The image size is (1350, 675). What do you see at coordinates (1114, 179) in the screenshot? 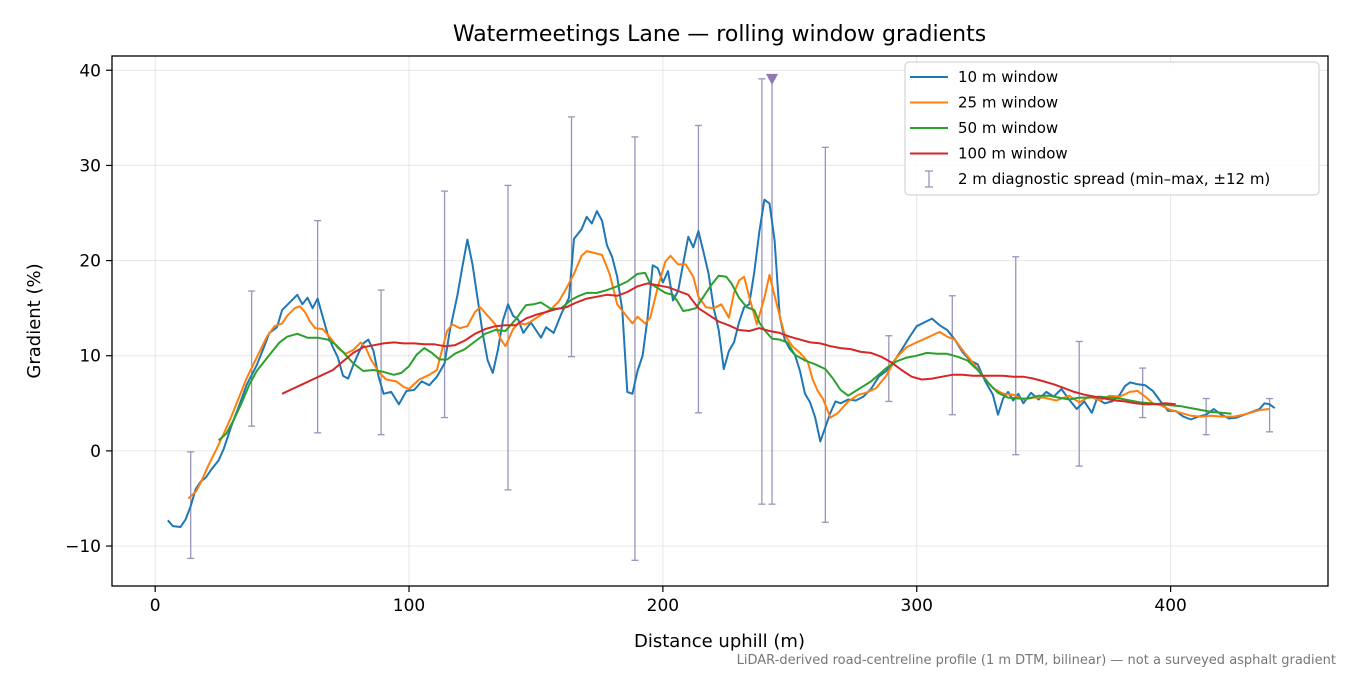
I see `legend-label: 2 m diagnostic spread (min–max, ±12 m)` at bounding box center [1114, 179].